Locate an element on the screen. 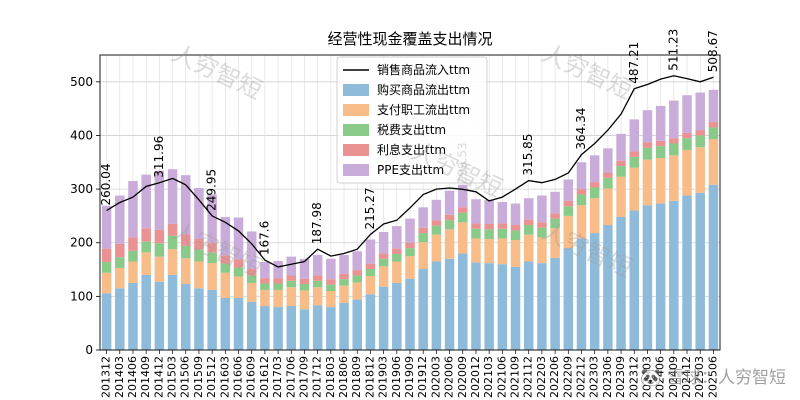 This screenshot has height=400, width=800. x-tick-label: 201903 is located at coordinates (383, 377).